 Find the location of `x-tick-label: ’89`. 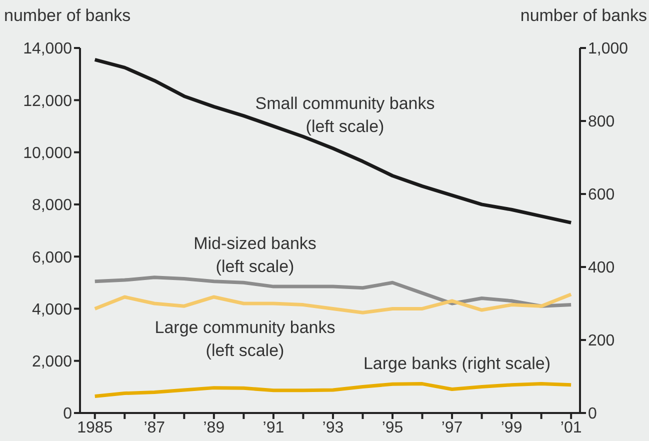

x-tick-label: ’89 is located at coordinates (214, 427).